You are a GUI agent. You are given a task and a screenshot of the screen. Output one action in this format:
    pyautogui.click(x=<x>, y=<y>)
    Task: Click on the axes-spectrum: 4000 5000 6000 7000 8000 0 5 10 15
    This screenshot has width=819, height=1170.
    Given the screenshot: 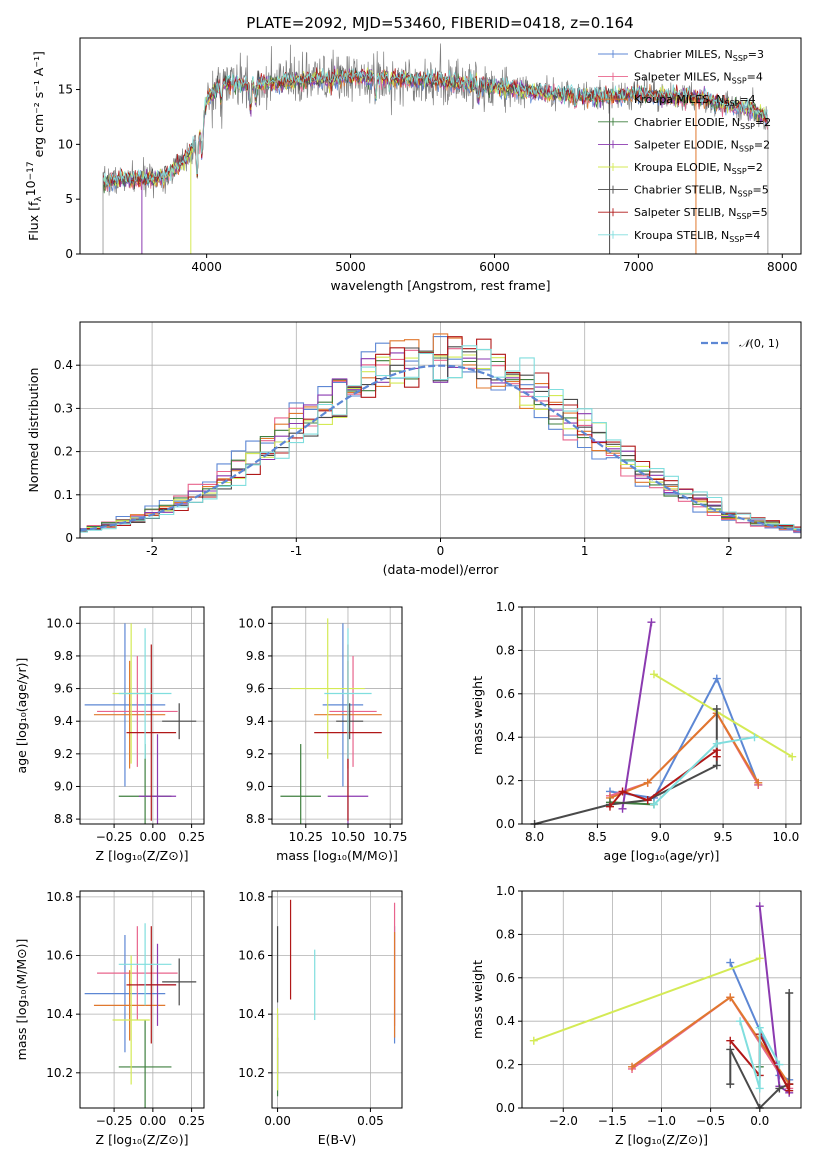 What is the action you would take?
    pyautogui.click(x=428, y=178)
    